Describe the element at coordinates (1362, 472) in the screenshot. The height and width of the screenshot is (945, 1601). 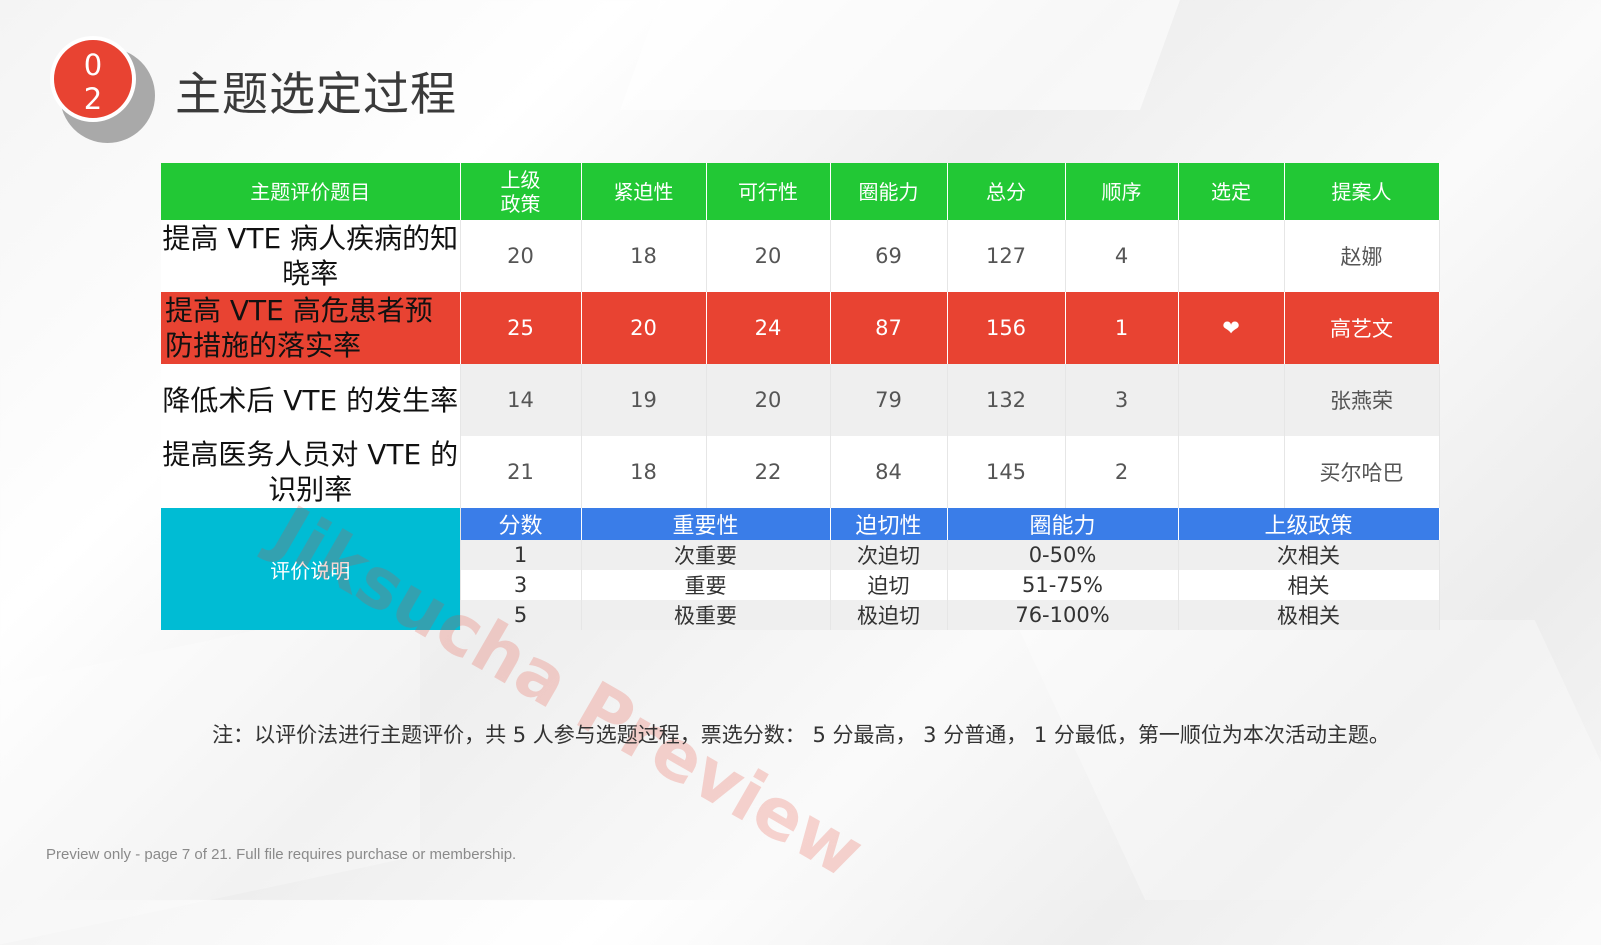
I see `proposer-cell: 买尔哈巴` at that location.